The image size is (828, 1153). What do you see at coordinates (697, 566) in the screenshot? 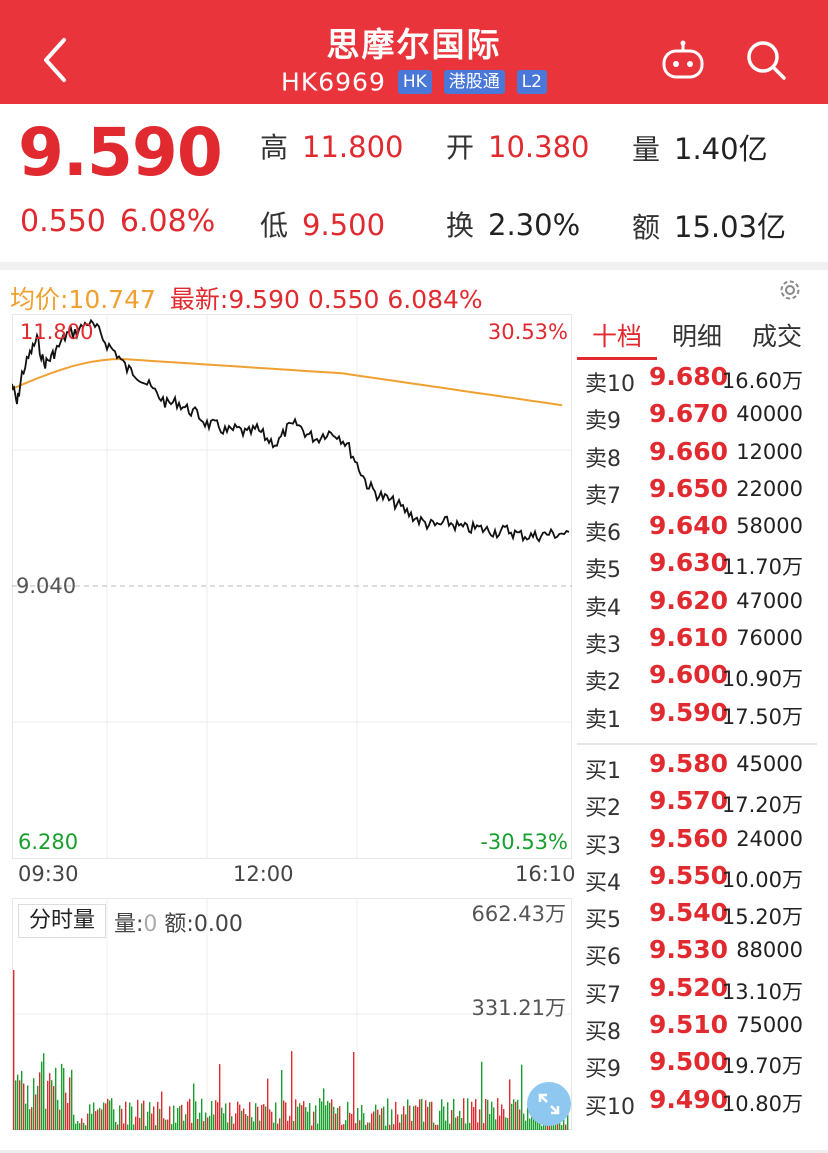
I see `ask-row: 卖5 9.630 11.70万` at bounding box center [697, 566].